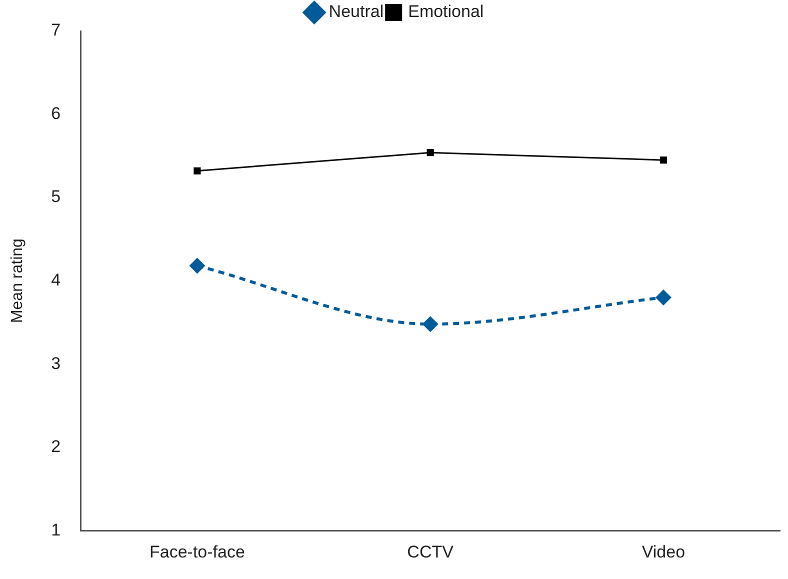 The height and width of the screenshot is (579, 788). Describe the element at coordinates (17, 281) in the screenshot. I see `y-axis-title: Mean rating` at that location.